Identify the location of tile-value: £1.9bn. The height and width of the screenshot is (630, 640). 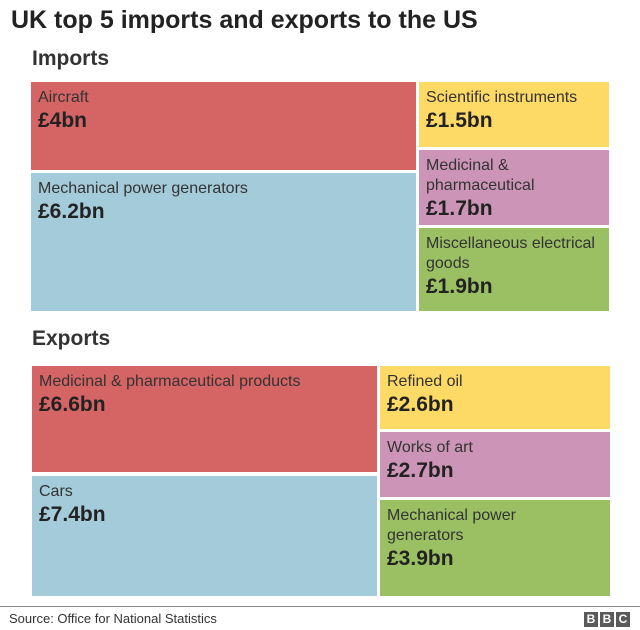
(459, 286).